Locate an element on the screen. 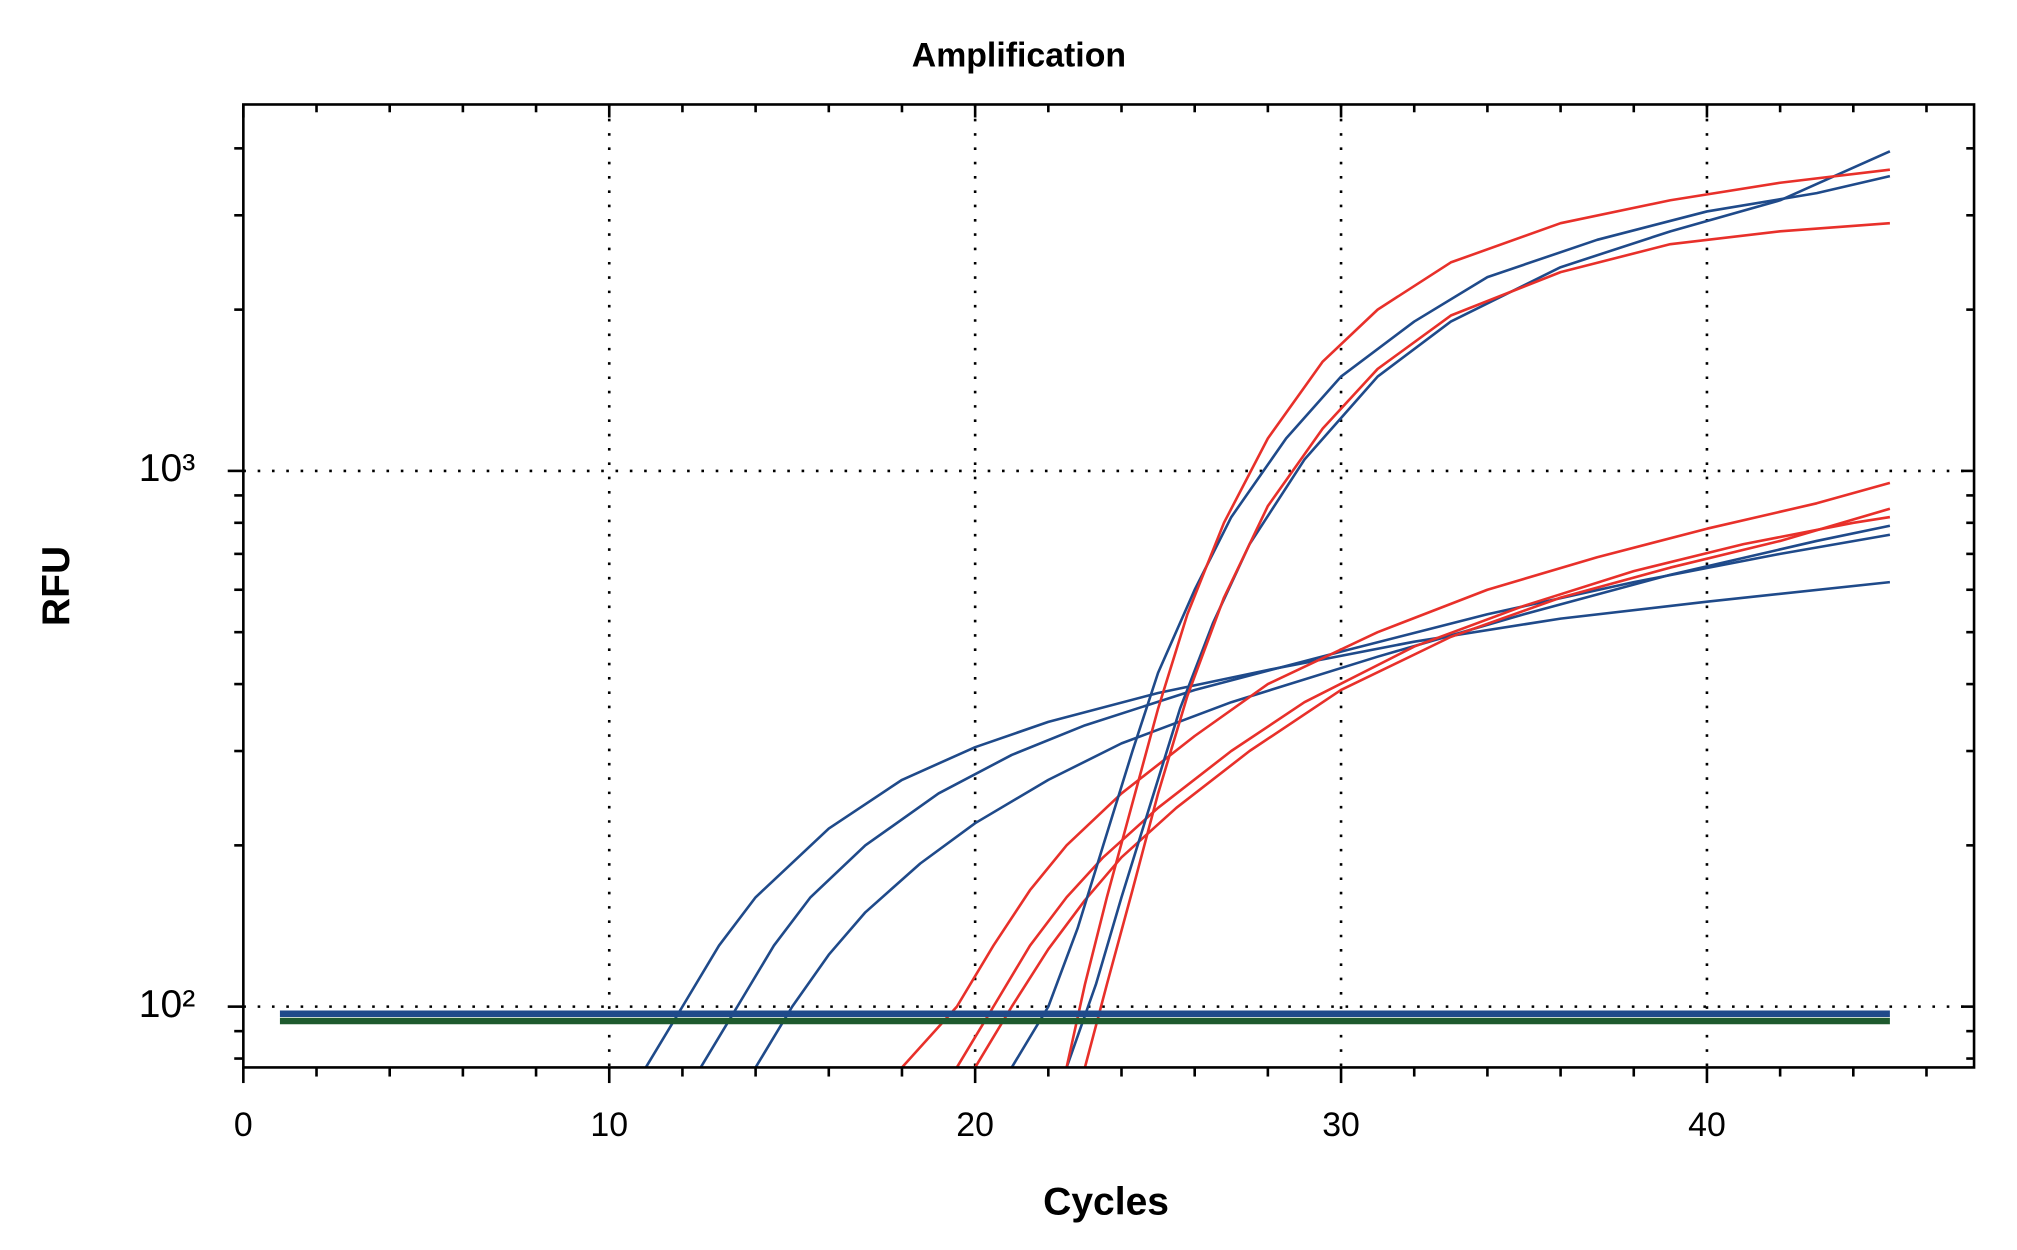 This screenshot has width=2017, height=1250. chart-title: Amplification is located at coordinates (1019, 56).